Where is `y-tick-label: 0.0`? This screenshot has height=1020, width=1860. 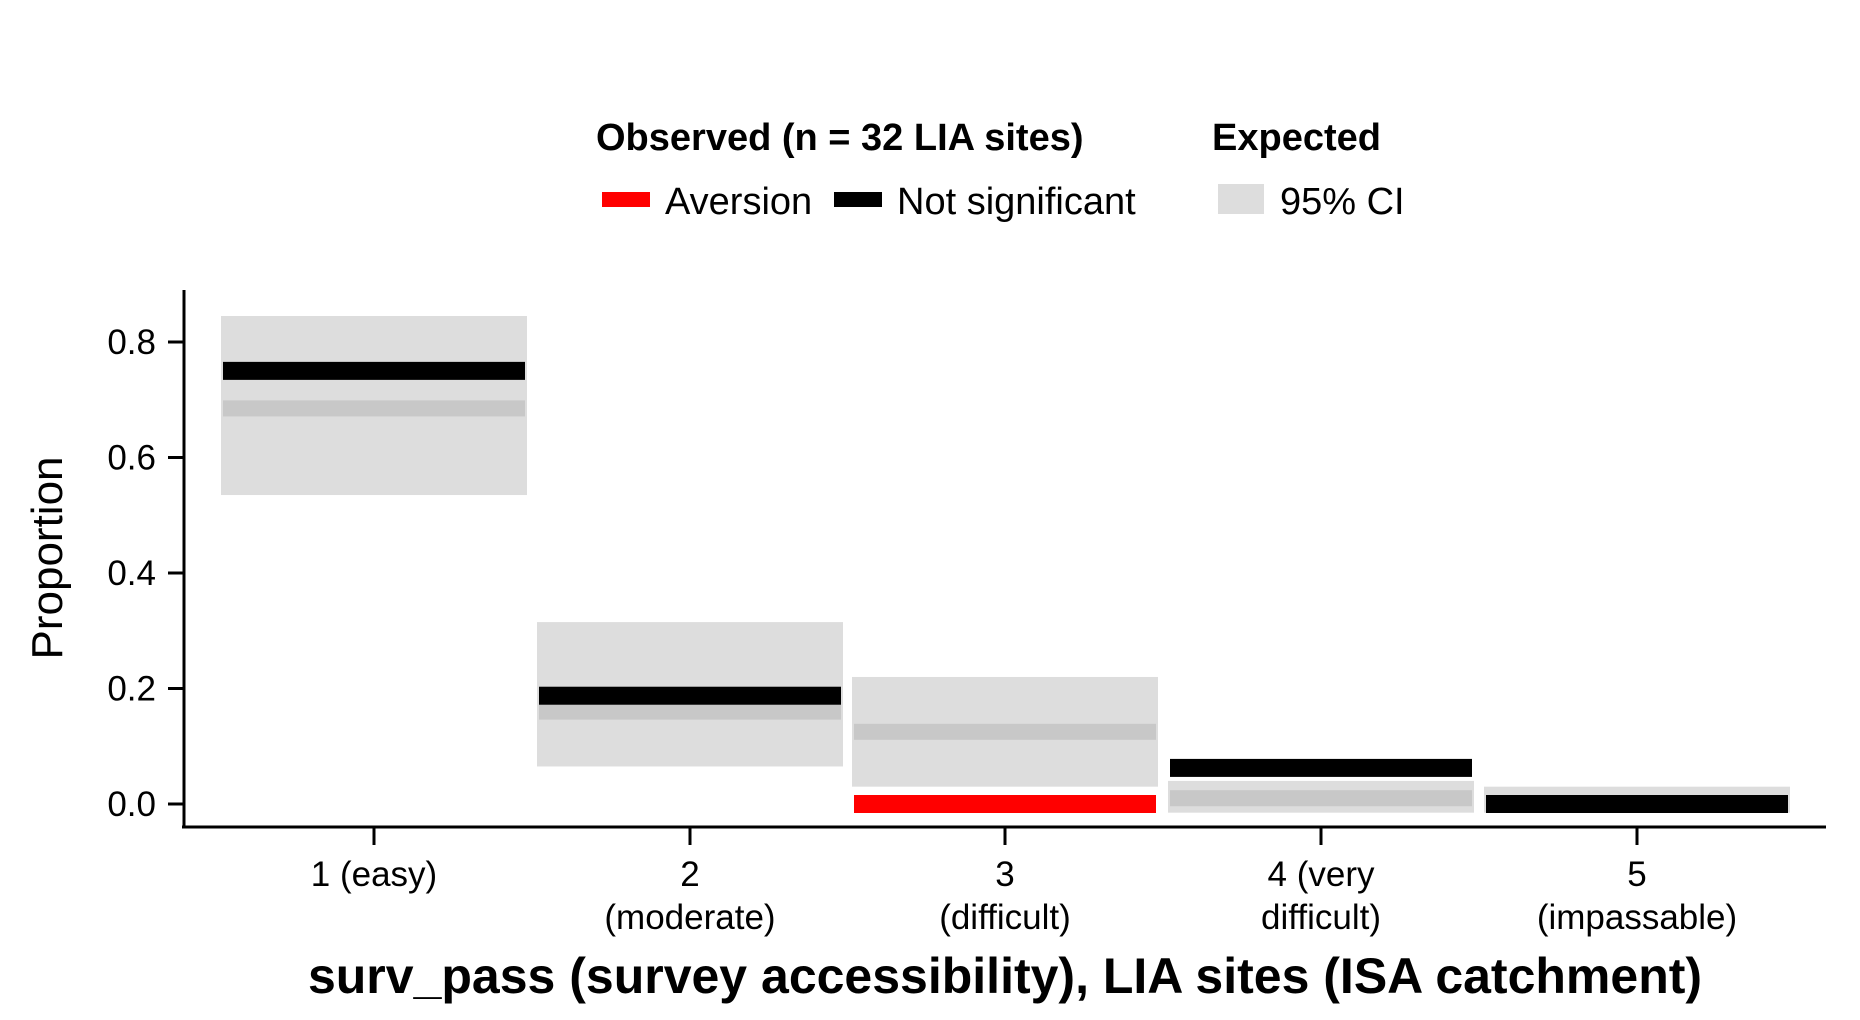
y-tick-label: 0.0 is located at coordinates (131, 804).